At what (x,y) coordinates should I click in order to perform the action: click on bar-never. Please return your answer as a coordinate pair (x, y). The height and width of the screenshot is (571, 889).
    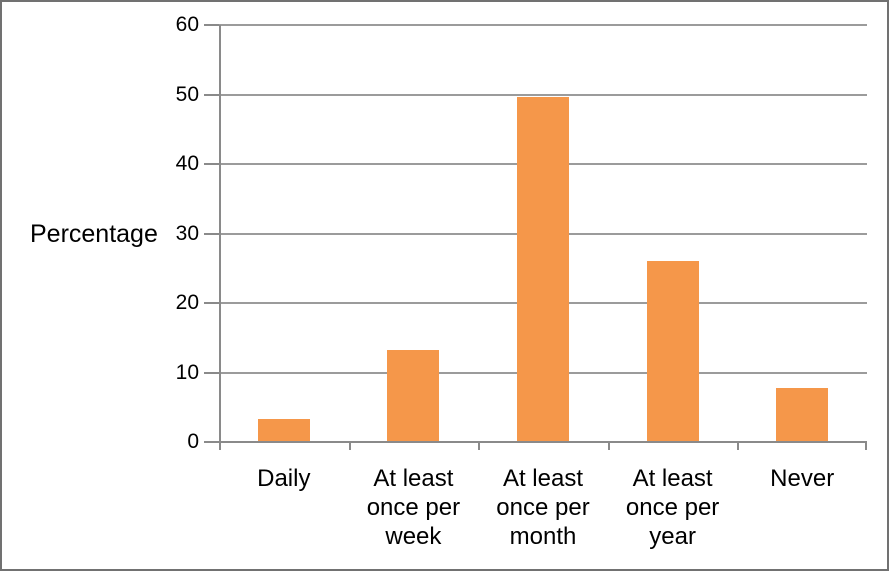
    Looking at the image, I should click on (802, 415).